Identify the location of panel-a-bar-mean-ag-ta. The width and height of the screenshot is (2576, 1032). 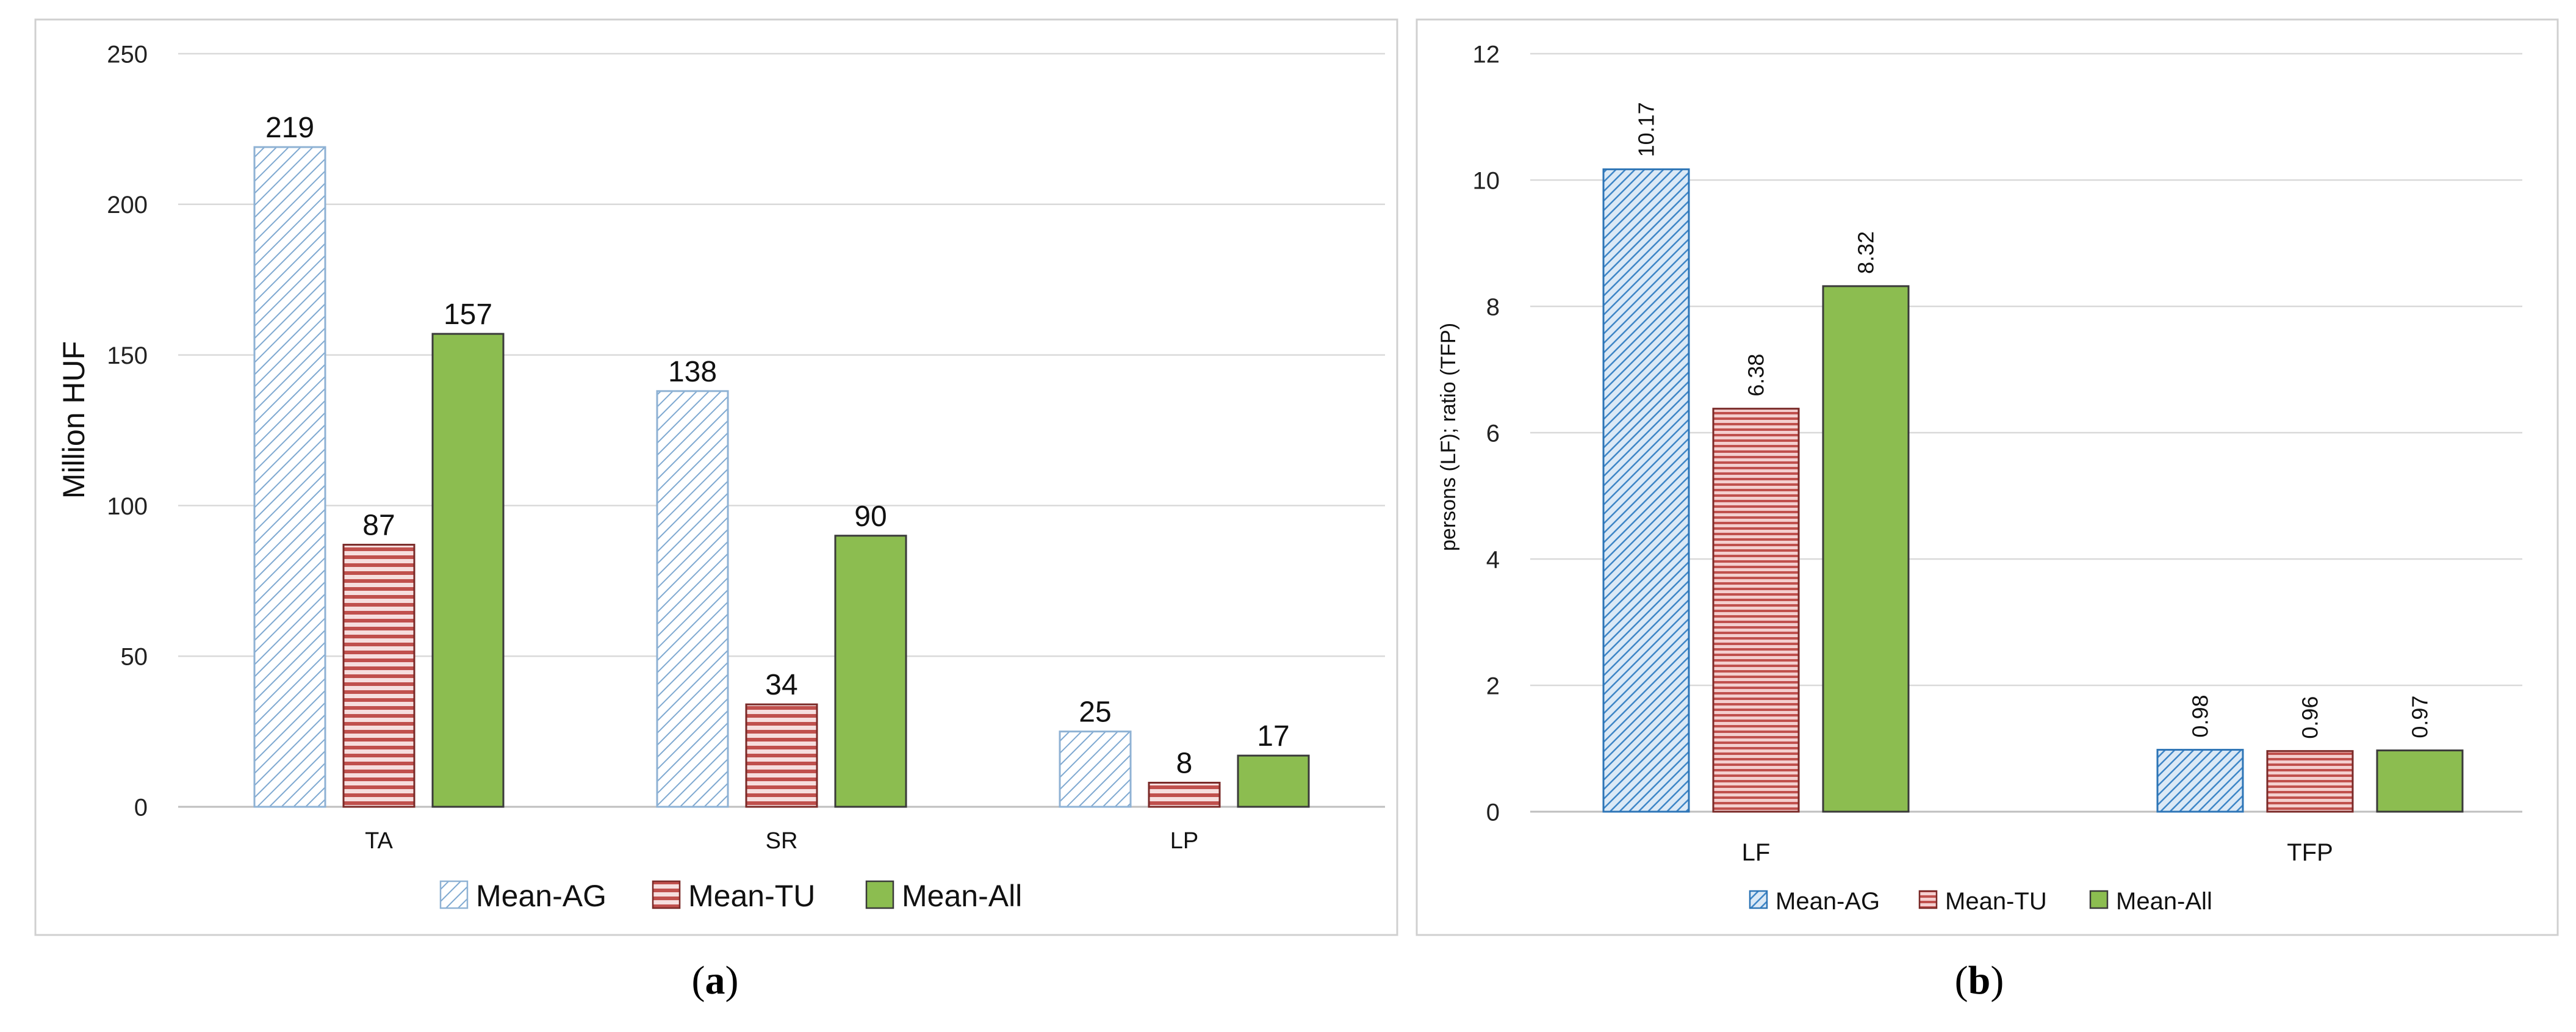
(289, 477).